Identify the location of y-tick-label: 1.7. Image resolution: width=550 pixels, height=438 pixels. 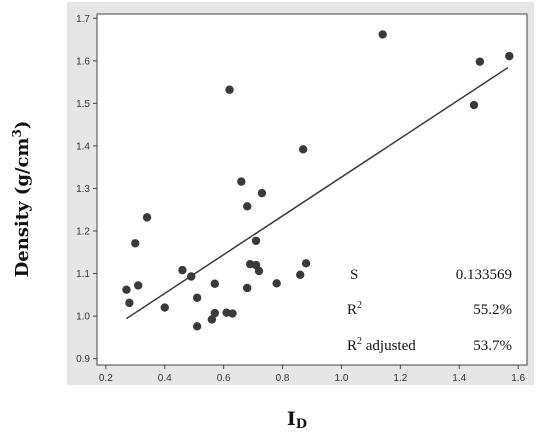
(83, 19).